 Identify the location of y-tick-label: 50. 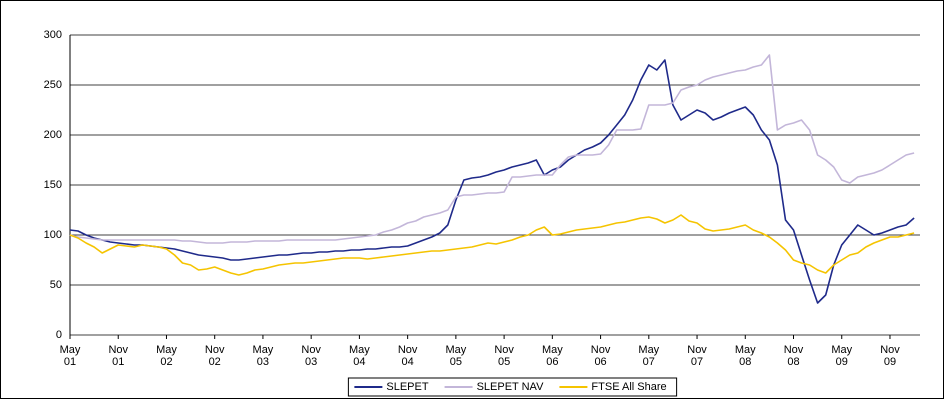
(56, 285).